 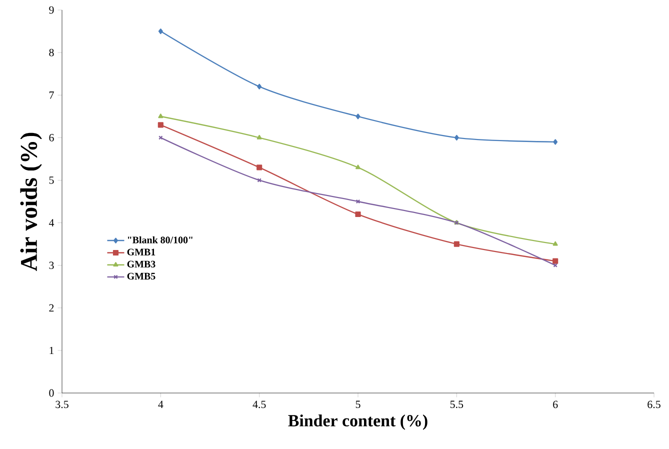 I want to click on x-tick-label: 4.5, so click(x=259, y=404).